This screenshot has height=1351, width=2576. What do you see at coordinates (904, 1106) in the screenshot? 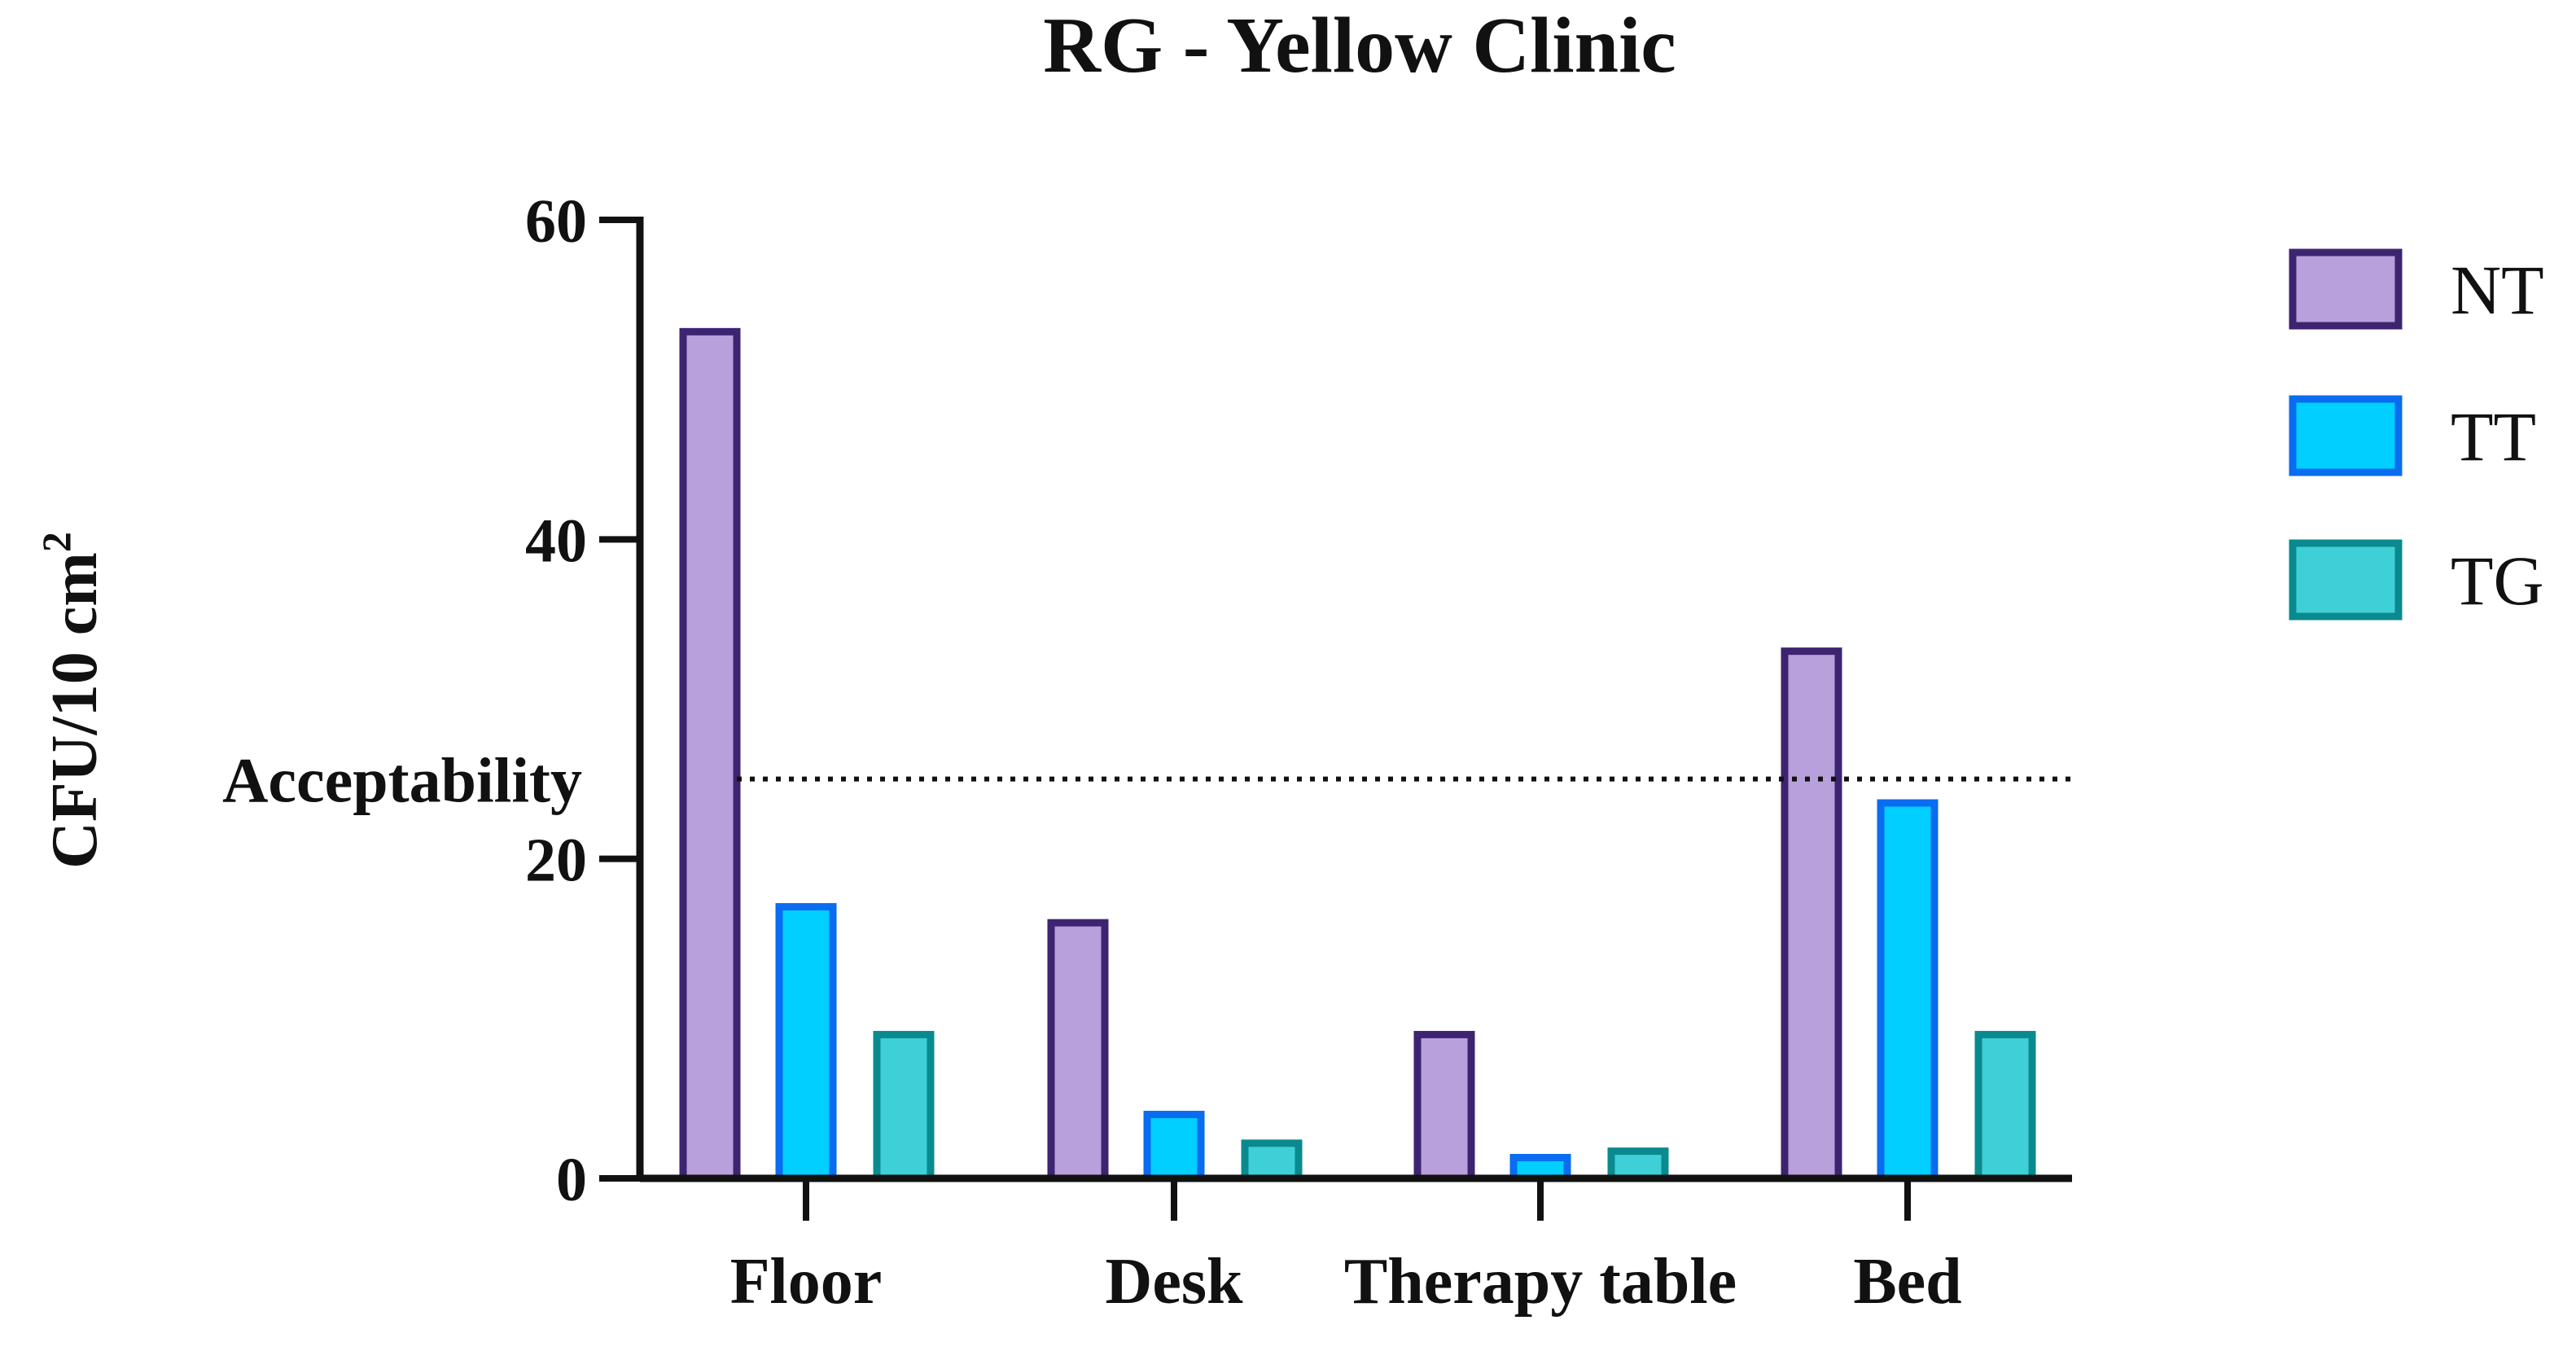
I see `bar-tg-floor` at bounding box center [904, 1106].